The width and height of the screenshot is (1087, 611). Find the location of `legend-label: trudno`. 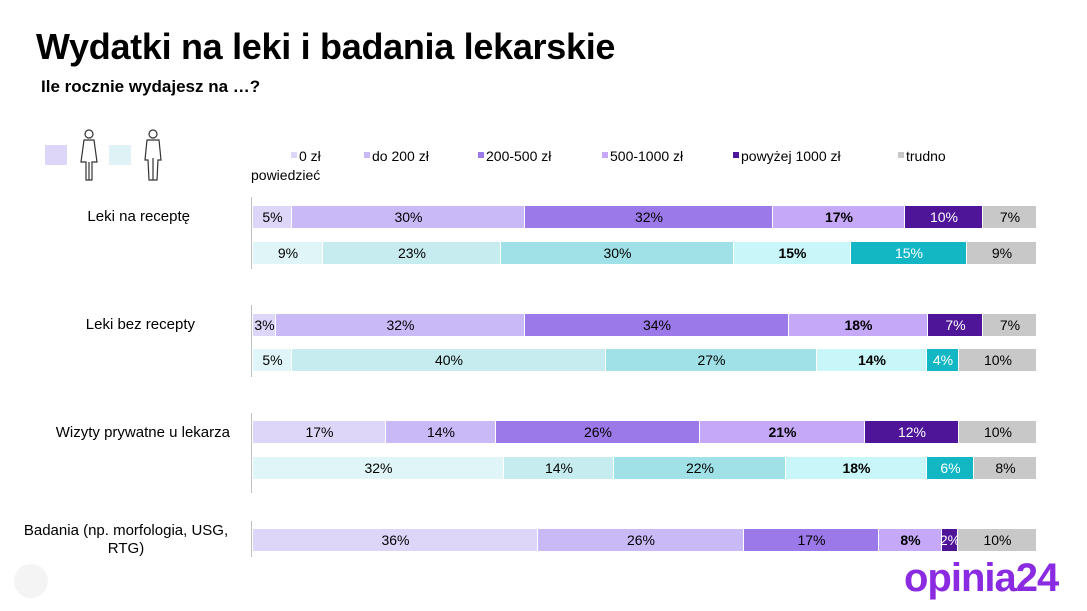

legend-label: trudno is located at coordinates (926, 156).